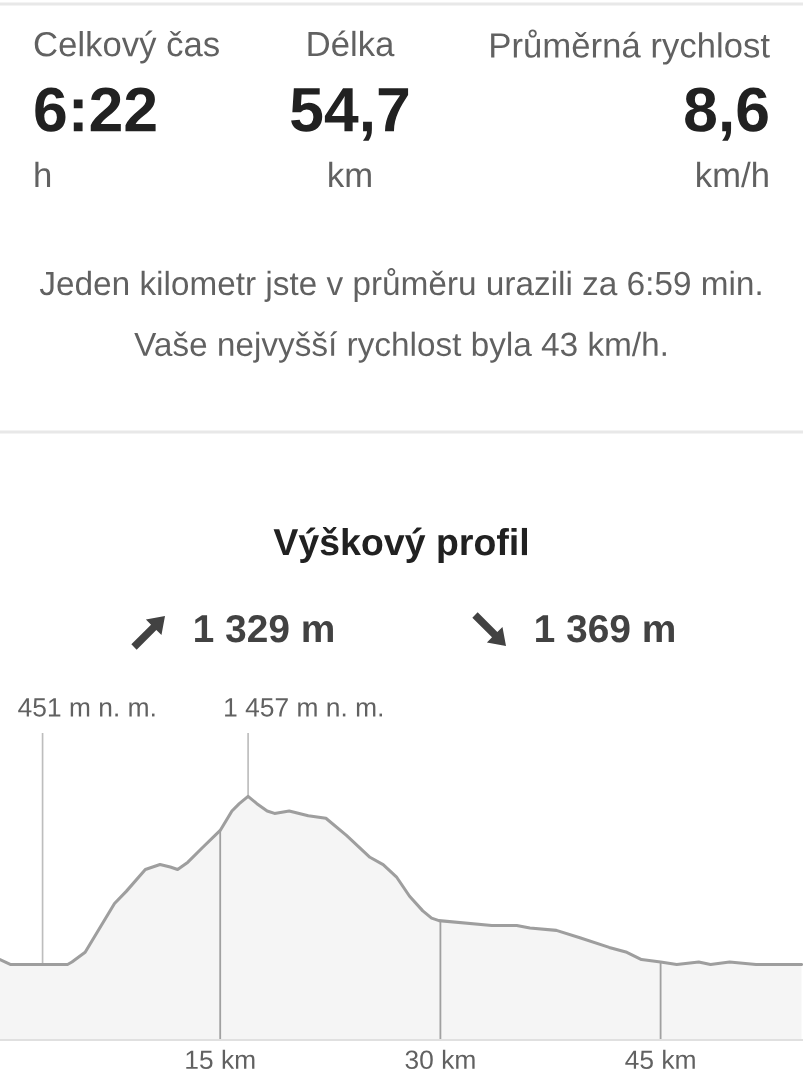  I want to click on text: 1 329 m, so click(264, 628).